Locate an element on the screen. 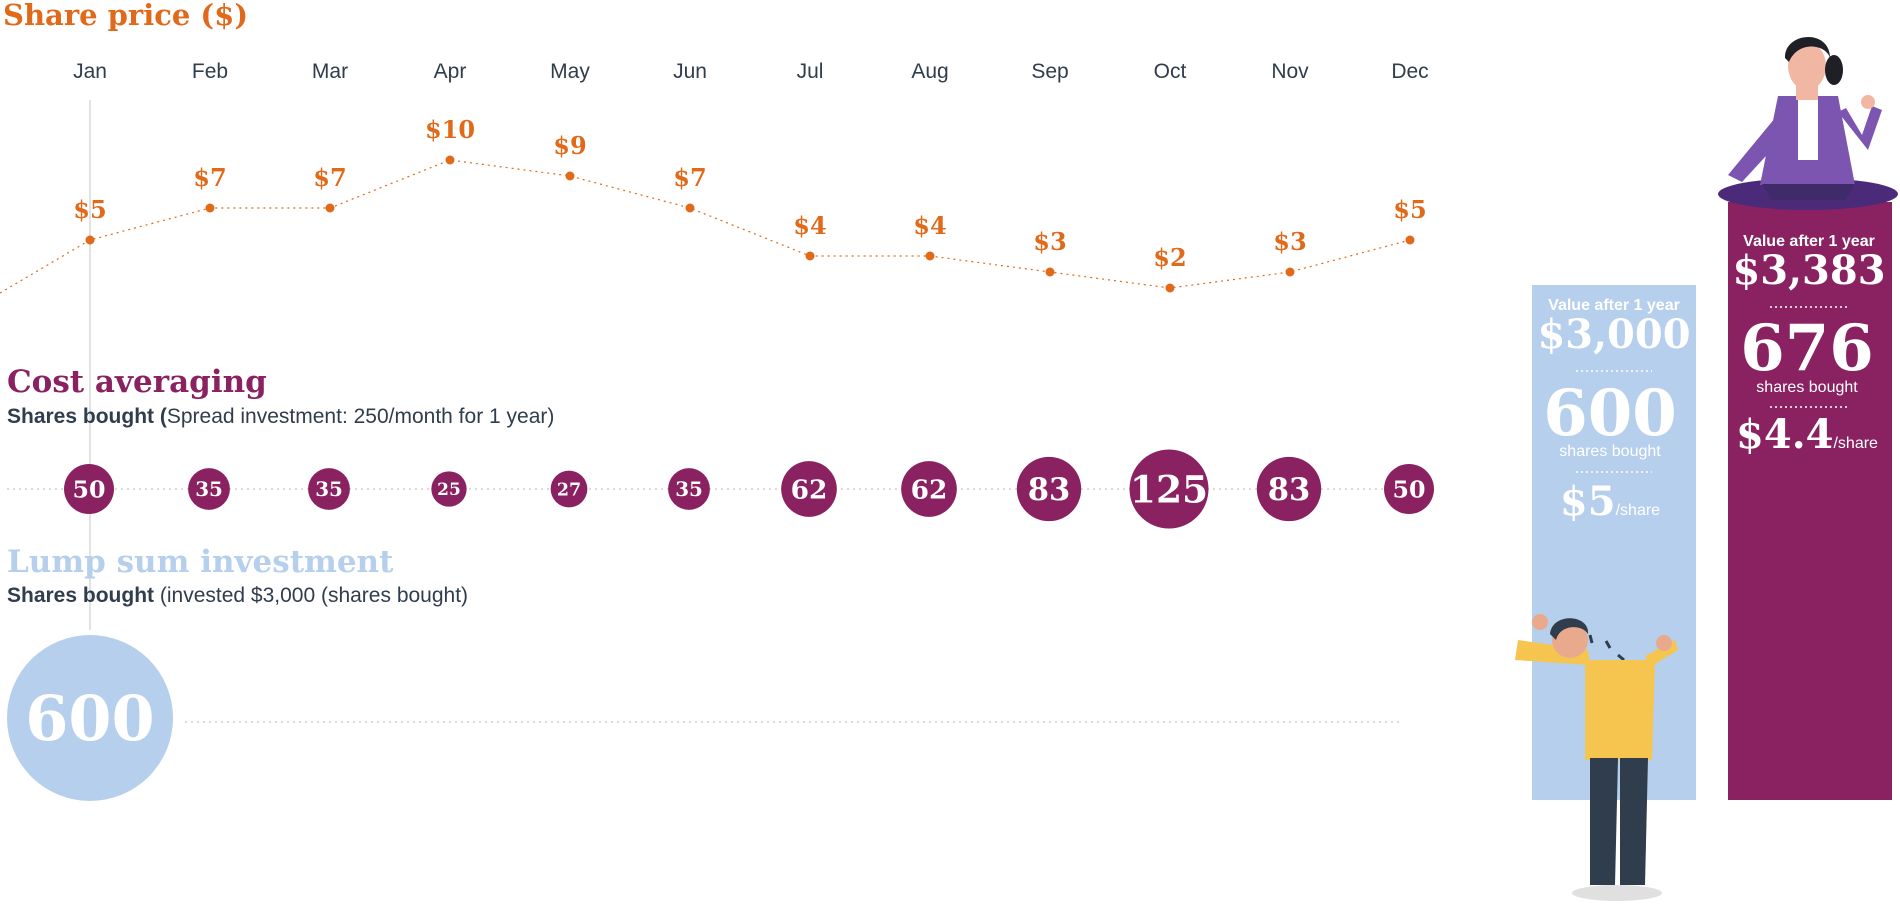  woman-right-arm is located at coordinates (1860, 128).